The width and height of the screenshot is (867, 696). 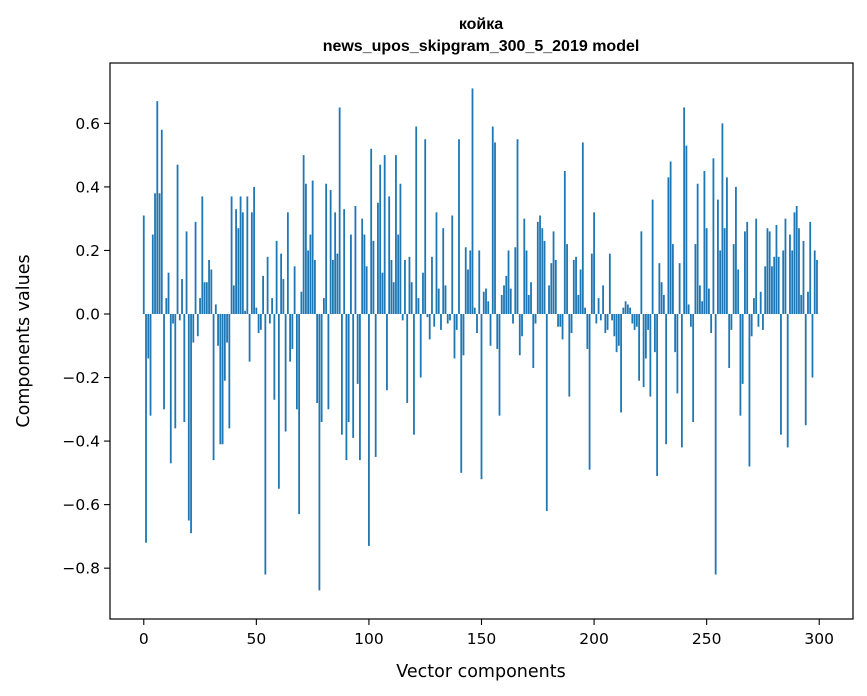 What do you see at coordinates (482, 639) in the screenshot?
I see `x-tick-label: 150` at bounding box center [482, 639].